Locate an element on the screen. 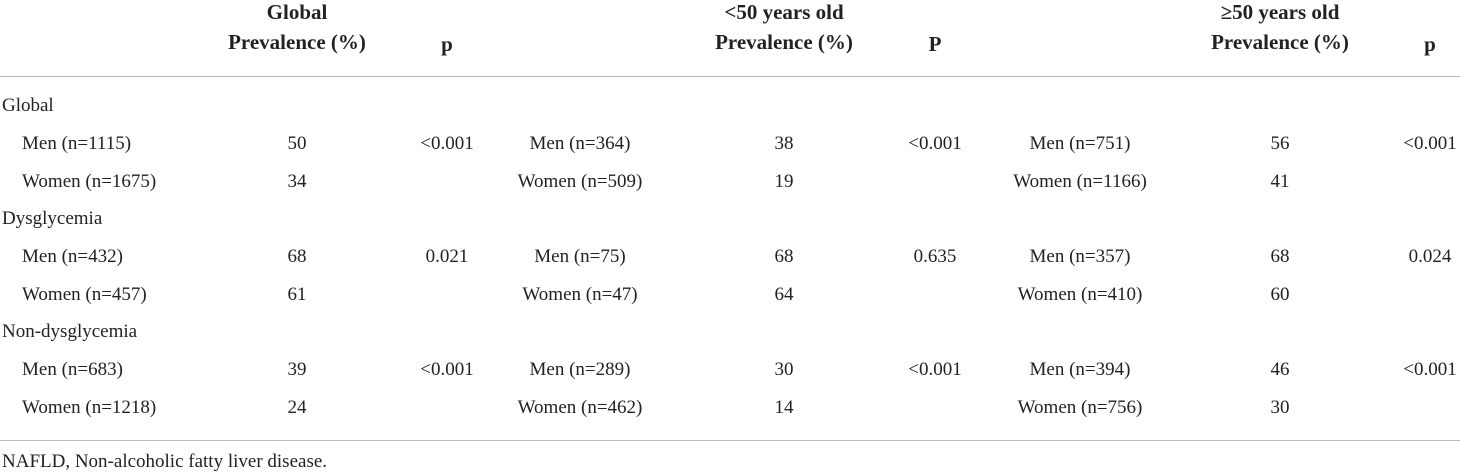 This screenshot has width=1460, height=474. row-label: Men (n=683) is located at coordinates (72, 369).